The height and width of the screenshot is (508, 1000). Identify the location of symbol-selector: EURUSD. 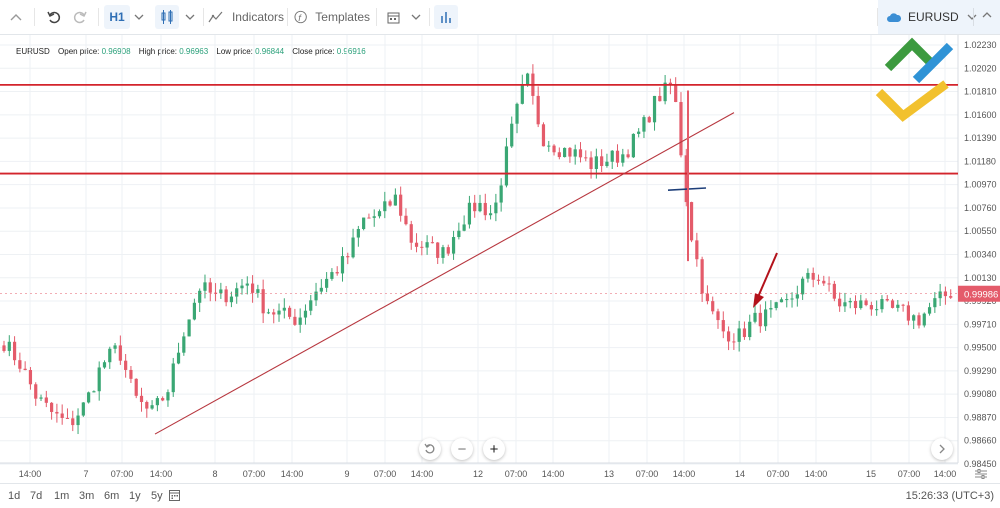
(939, 17).